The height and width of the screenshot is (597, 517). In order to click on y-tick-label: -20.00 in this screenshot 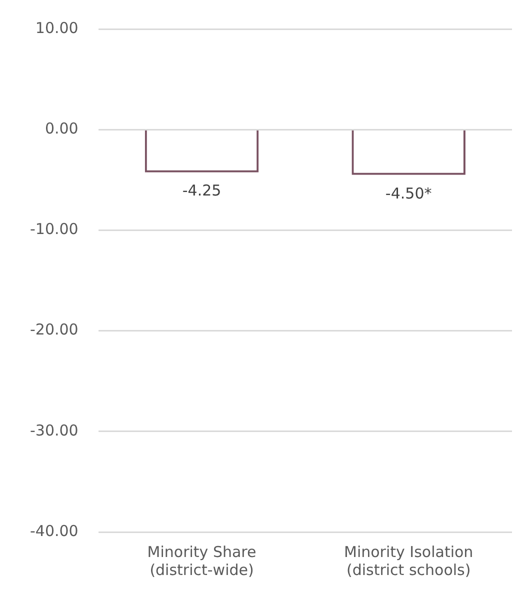, I will do `click(54, 329)`.